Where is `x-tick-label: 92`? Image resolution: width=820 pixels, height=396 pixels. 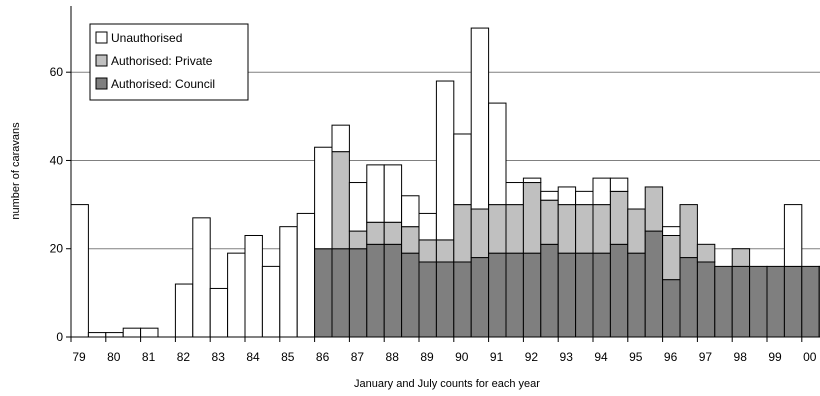
x-tick-label: 92 is located at coordinates (532, 357).